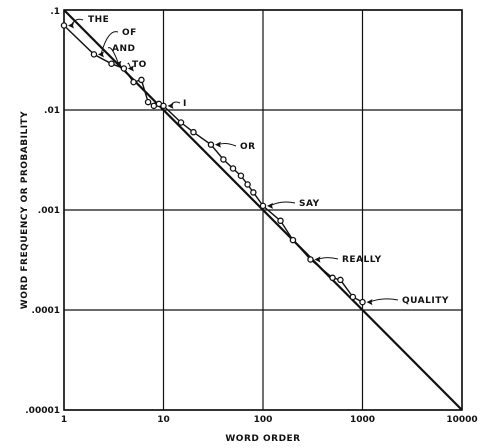  What do you see at coordinates (123, 49) in the screenshot?
I see `annotation-label: AND` at bounding box center [123, 49].